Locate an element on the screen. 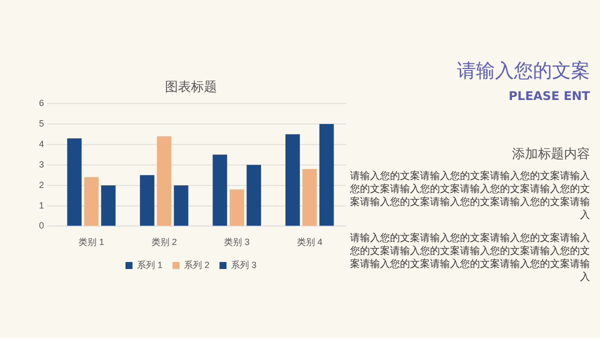 Image resolution: width=600 pixels, height=338 pixels. x-tick-label: 类别 3 is located at coordinates (237, 242).